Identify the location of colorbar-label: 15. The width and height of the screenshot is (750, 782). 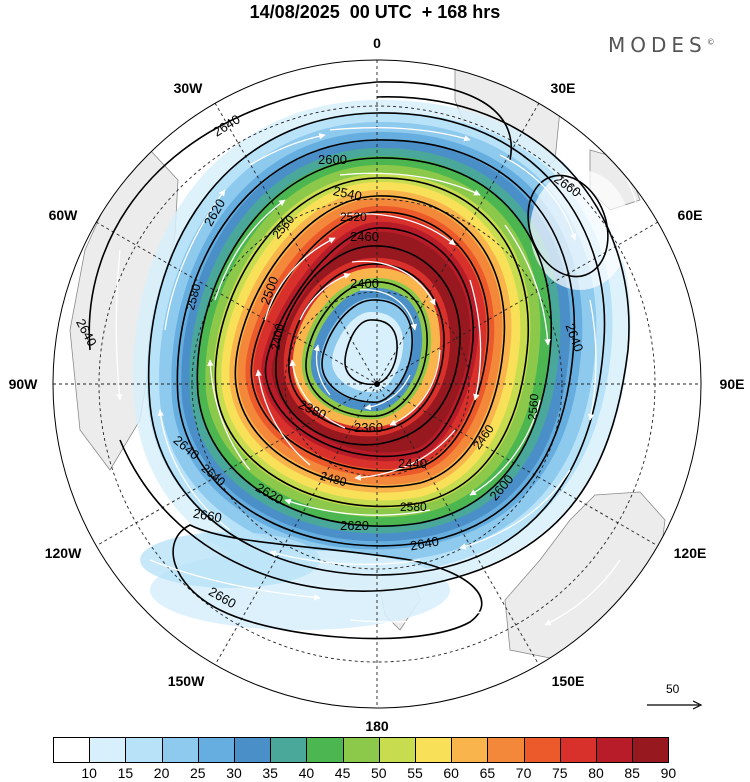
(125, 773).